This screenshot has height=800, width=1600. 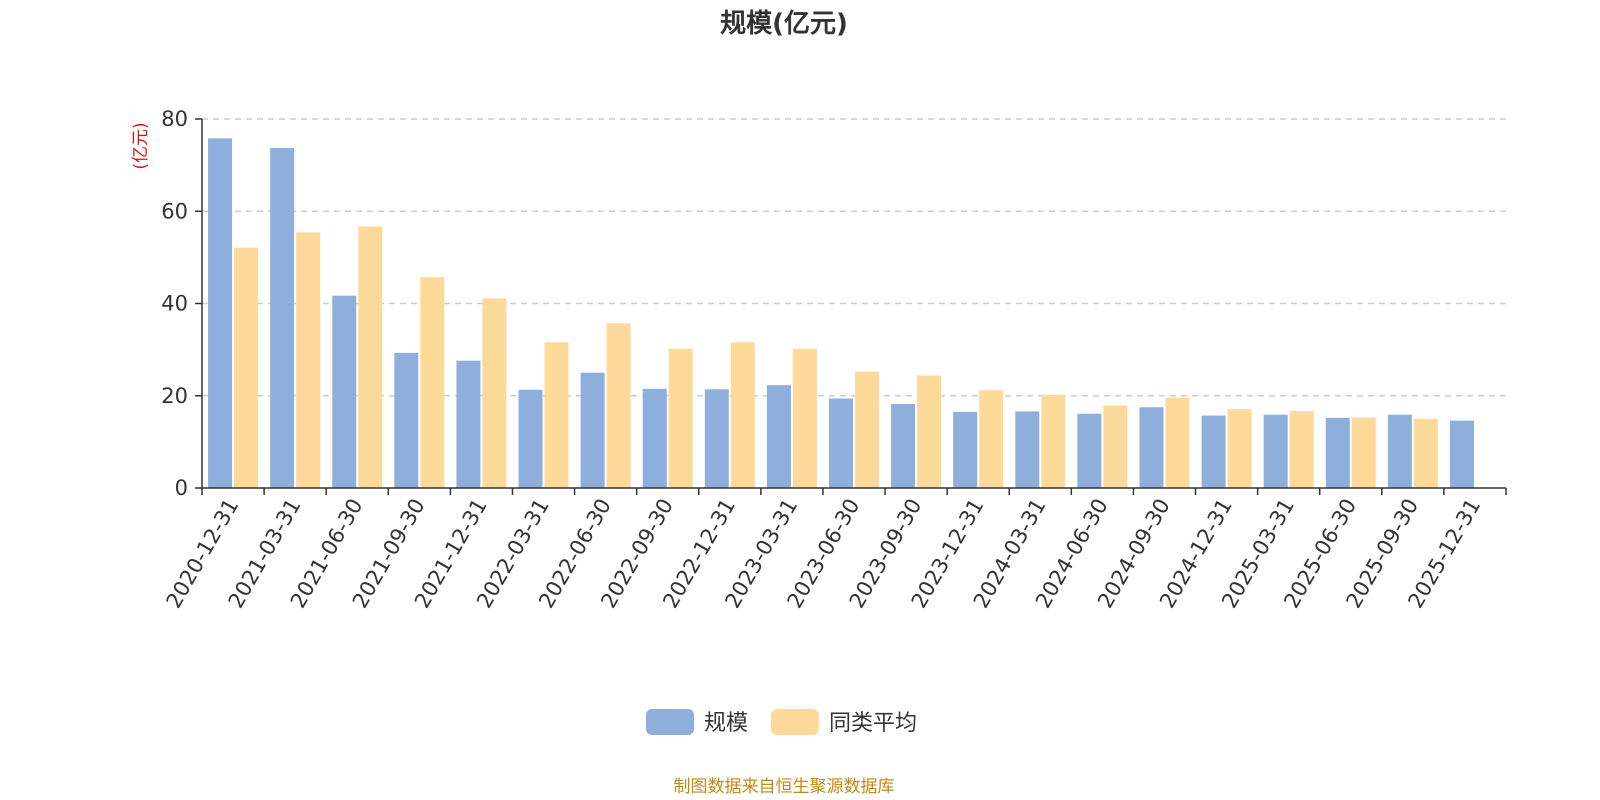 What do you see at coordinates (141, 145) in the screenshot?
I see `y-axis-unit-label: (亿元)` at bounding box center [141, 145].